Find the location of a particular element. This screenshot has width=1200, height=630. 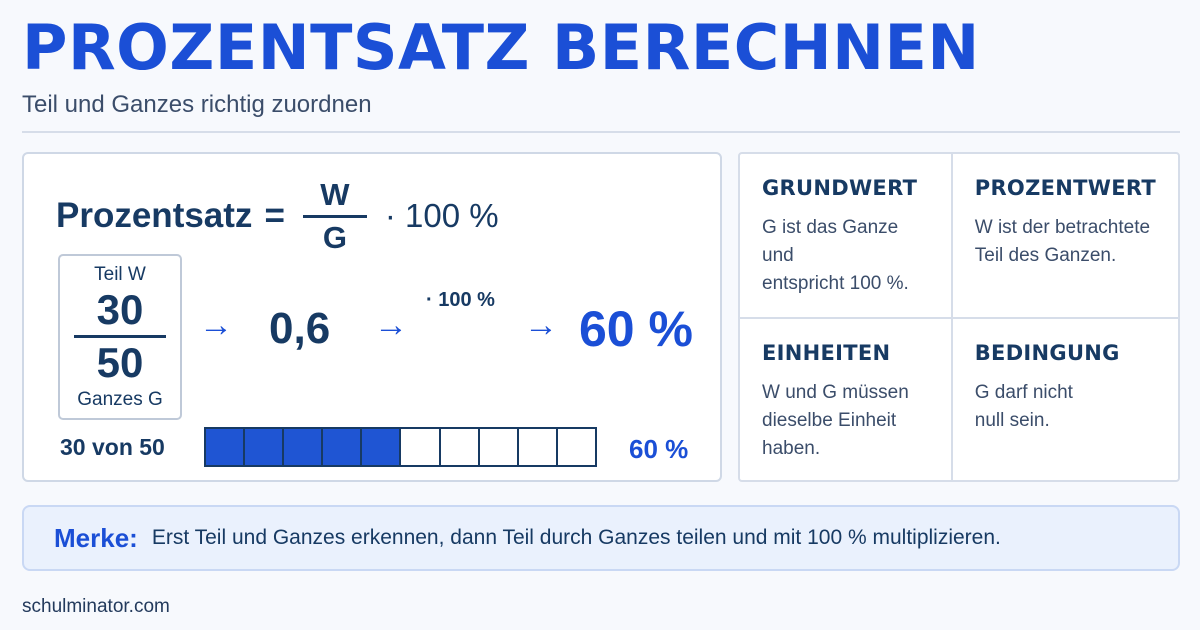

formula-fraction: W G is located at coordinates (334, 216).